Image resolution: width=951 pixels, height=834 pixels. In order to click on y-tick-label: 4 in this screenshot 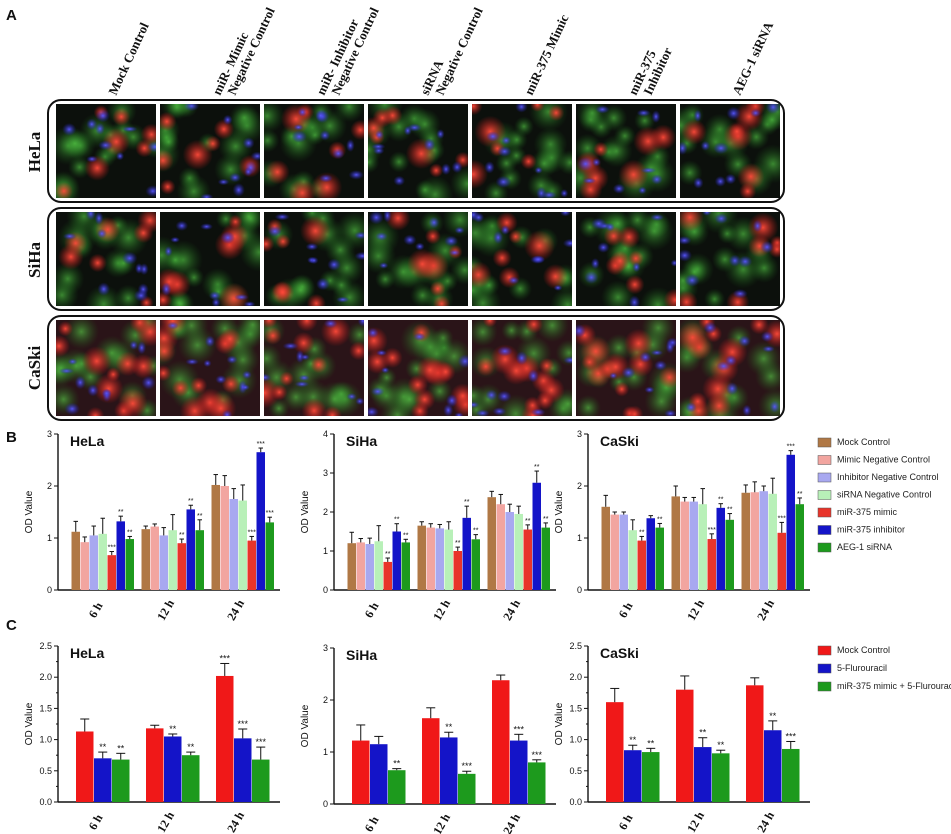, I will do `click(325, 434)`.